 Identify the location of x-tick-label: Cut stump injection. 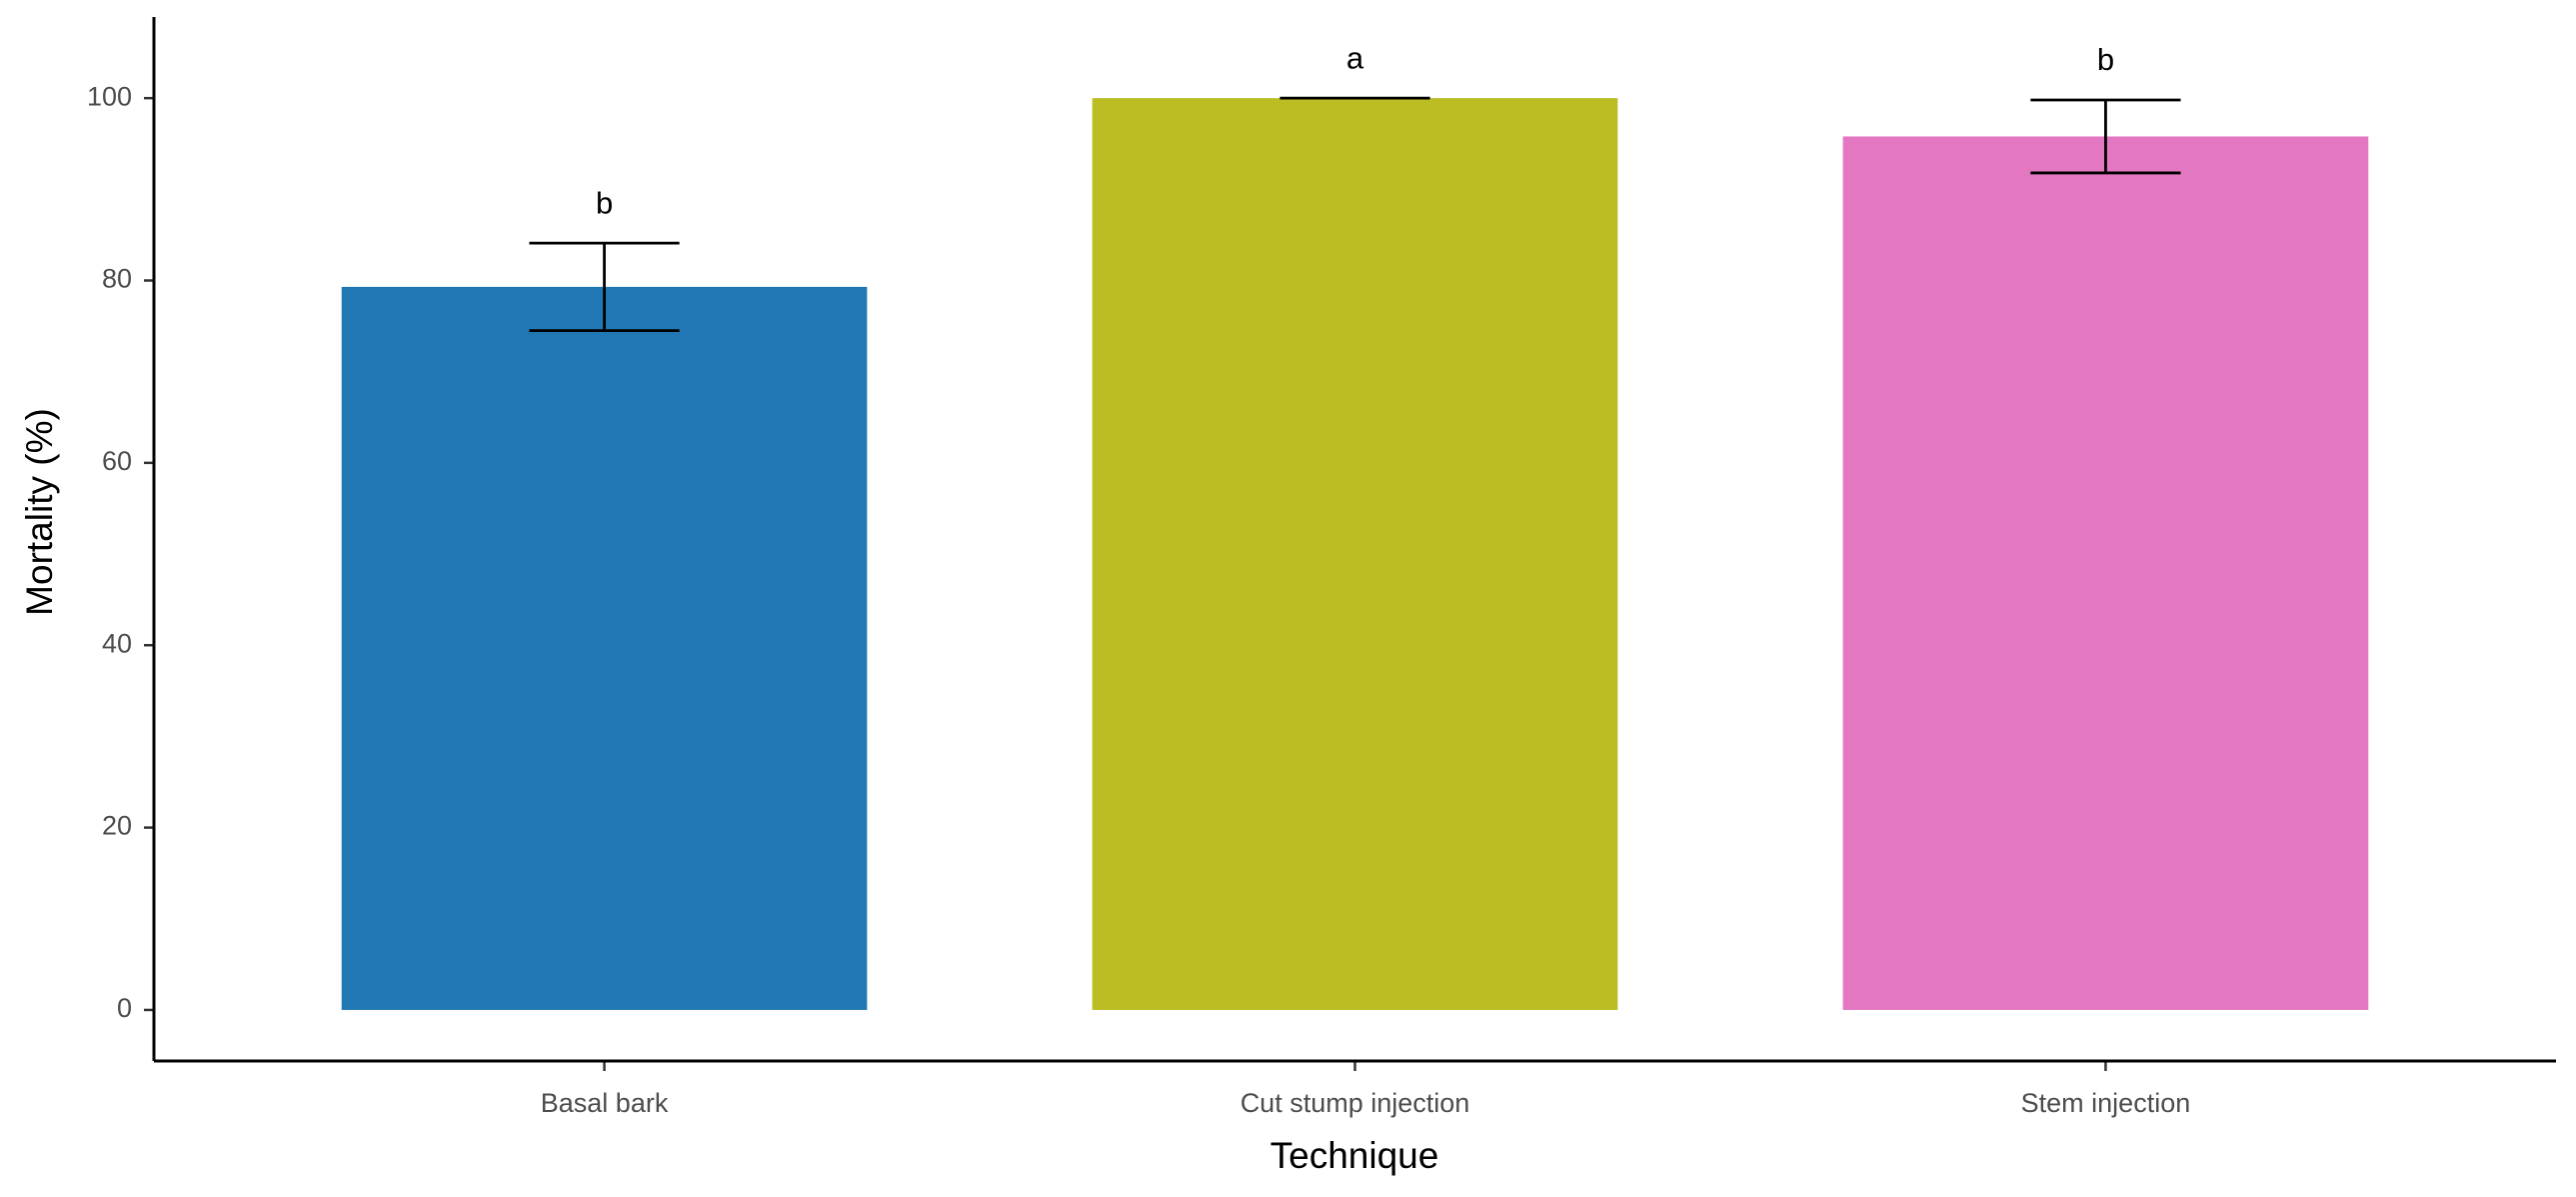
(1355, 1103).